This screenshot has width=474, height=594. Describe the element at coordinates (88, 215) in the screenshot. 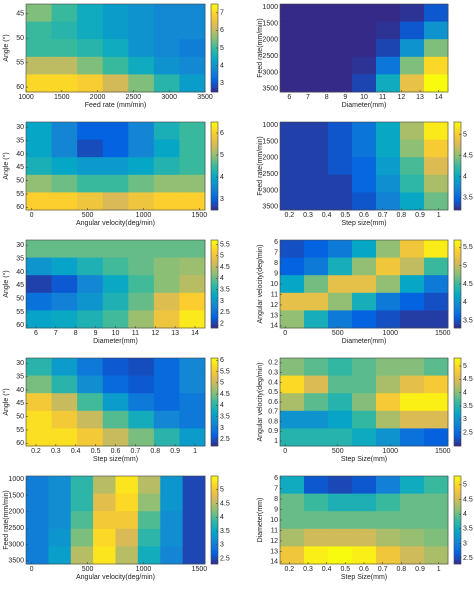

I see `x-tick-label: 500` at that location.